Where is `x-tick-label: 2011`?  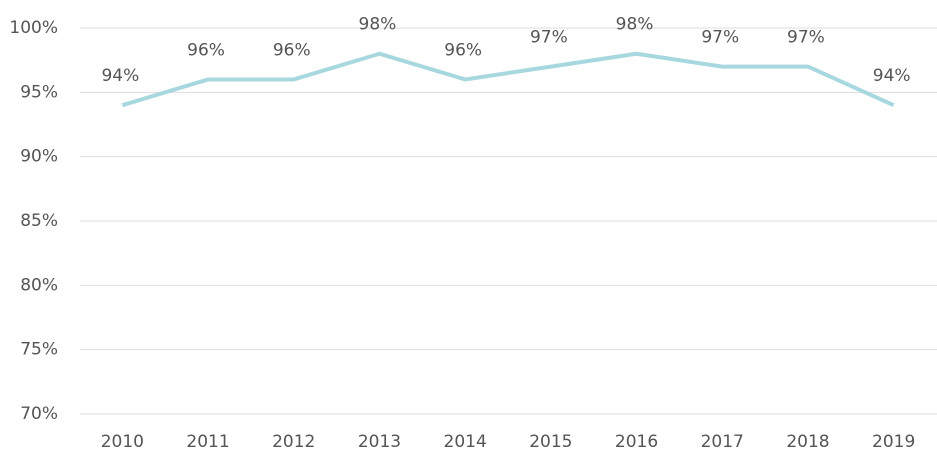 x-tick-label: 2011 is located at coordinates (207, 441).